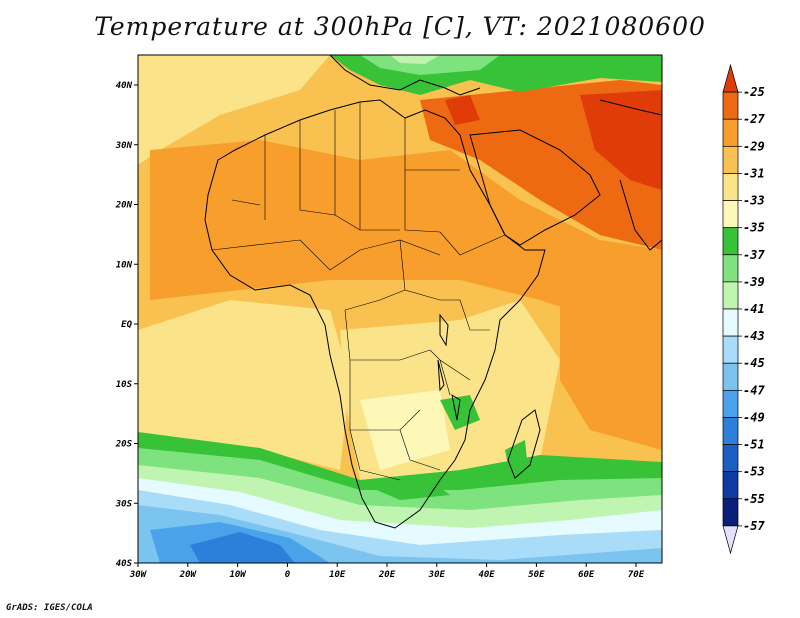  I want to click on longitude-labels: 30W 20W 10W 0 10E 20E 30E 40E 50E 60E 70E, so click(387, 571).